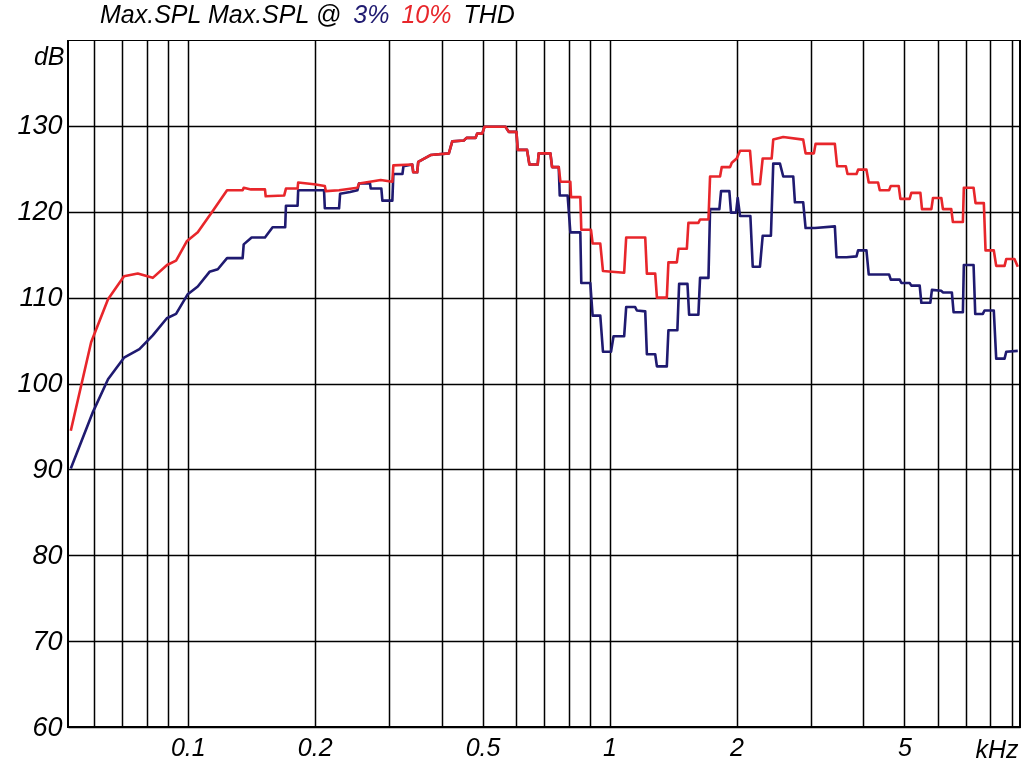 This screenshot has height=763, width=1024. I want to click on x-tick-label: 0.2, so click(315, 746).